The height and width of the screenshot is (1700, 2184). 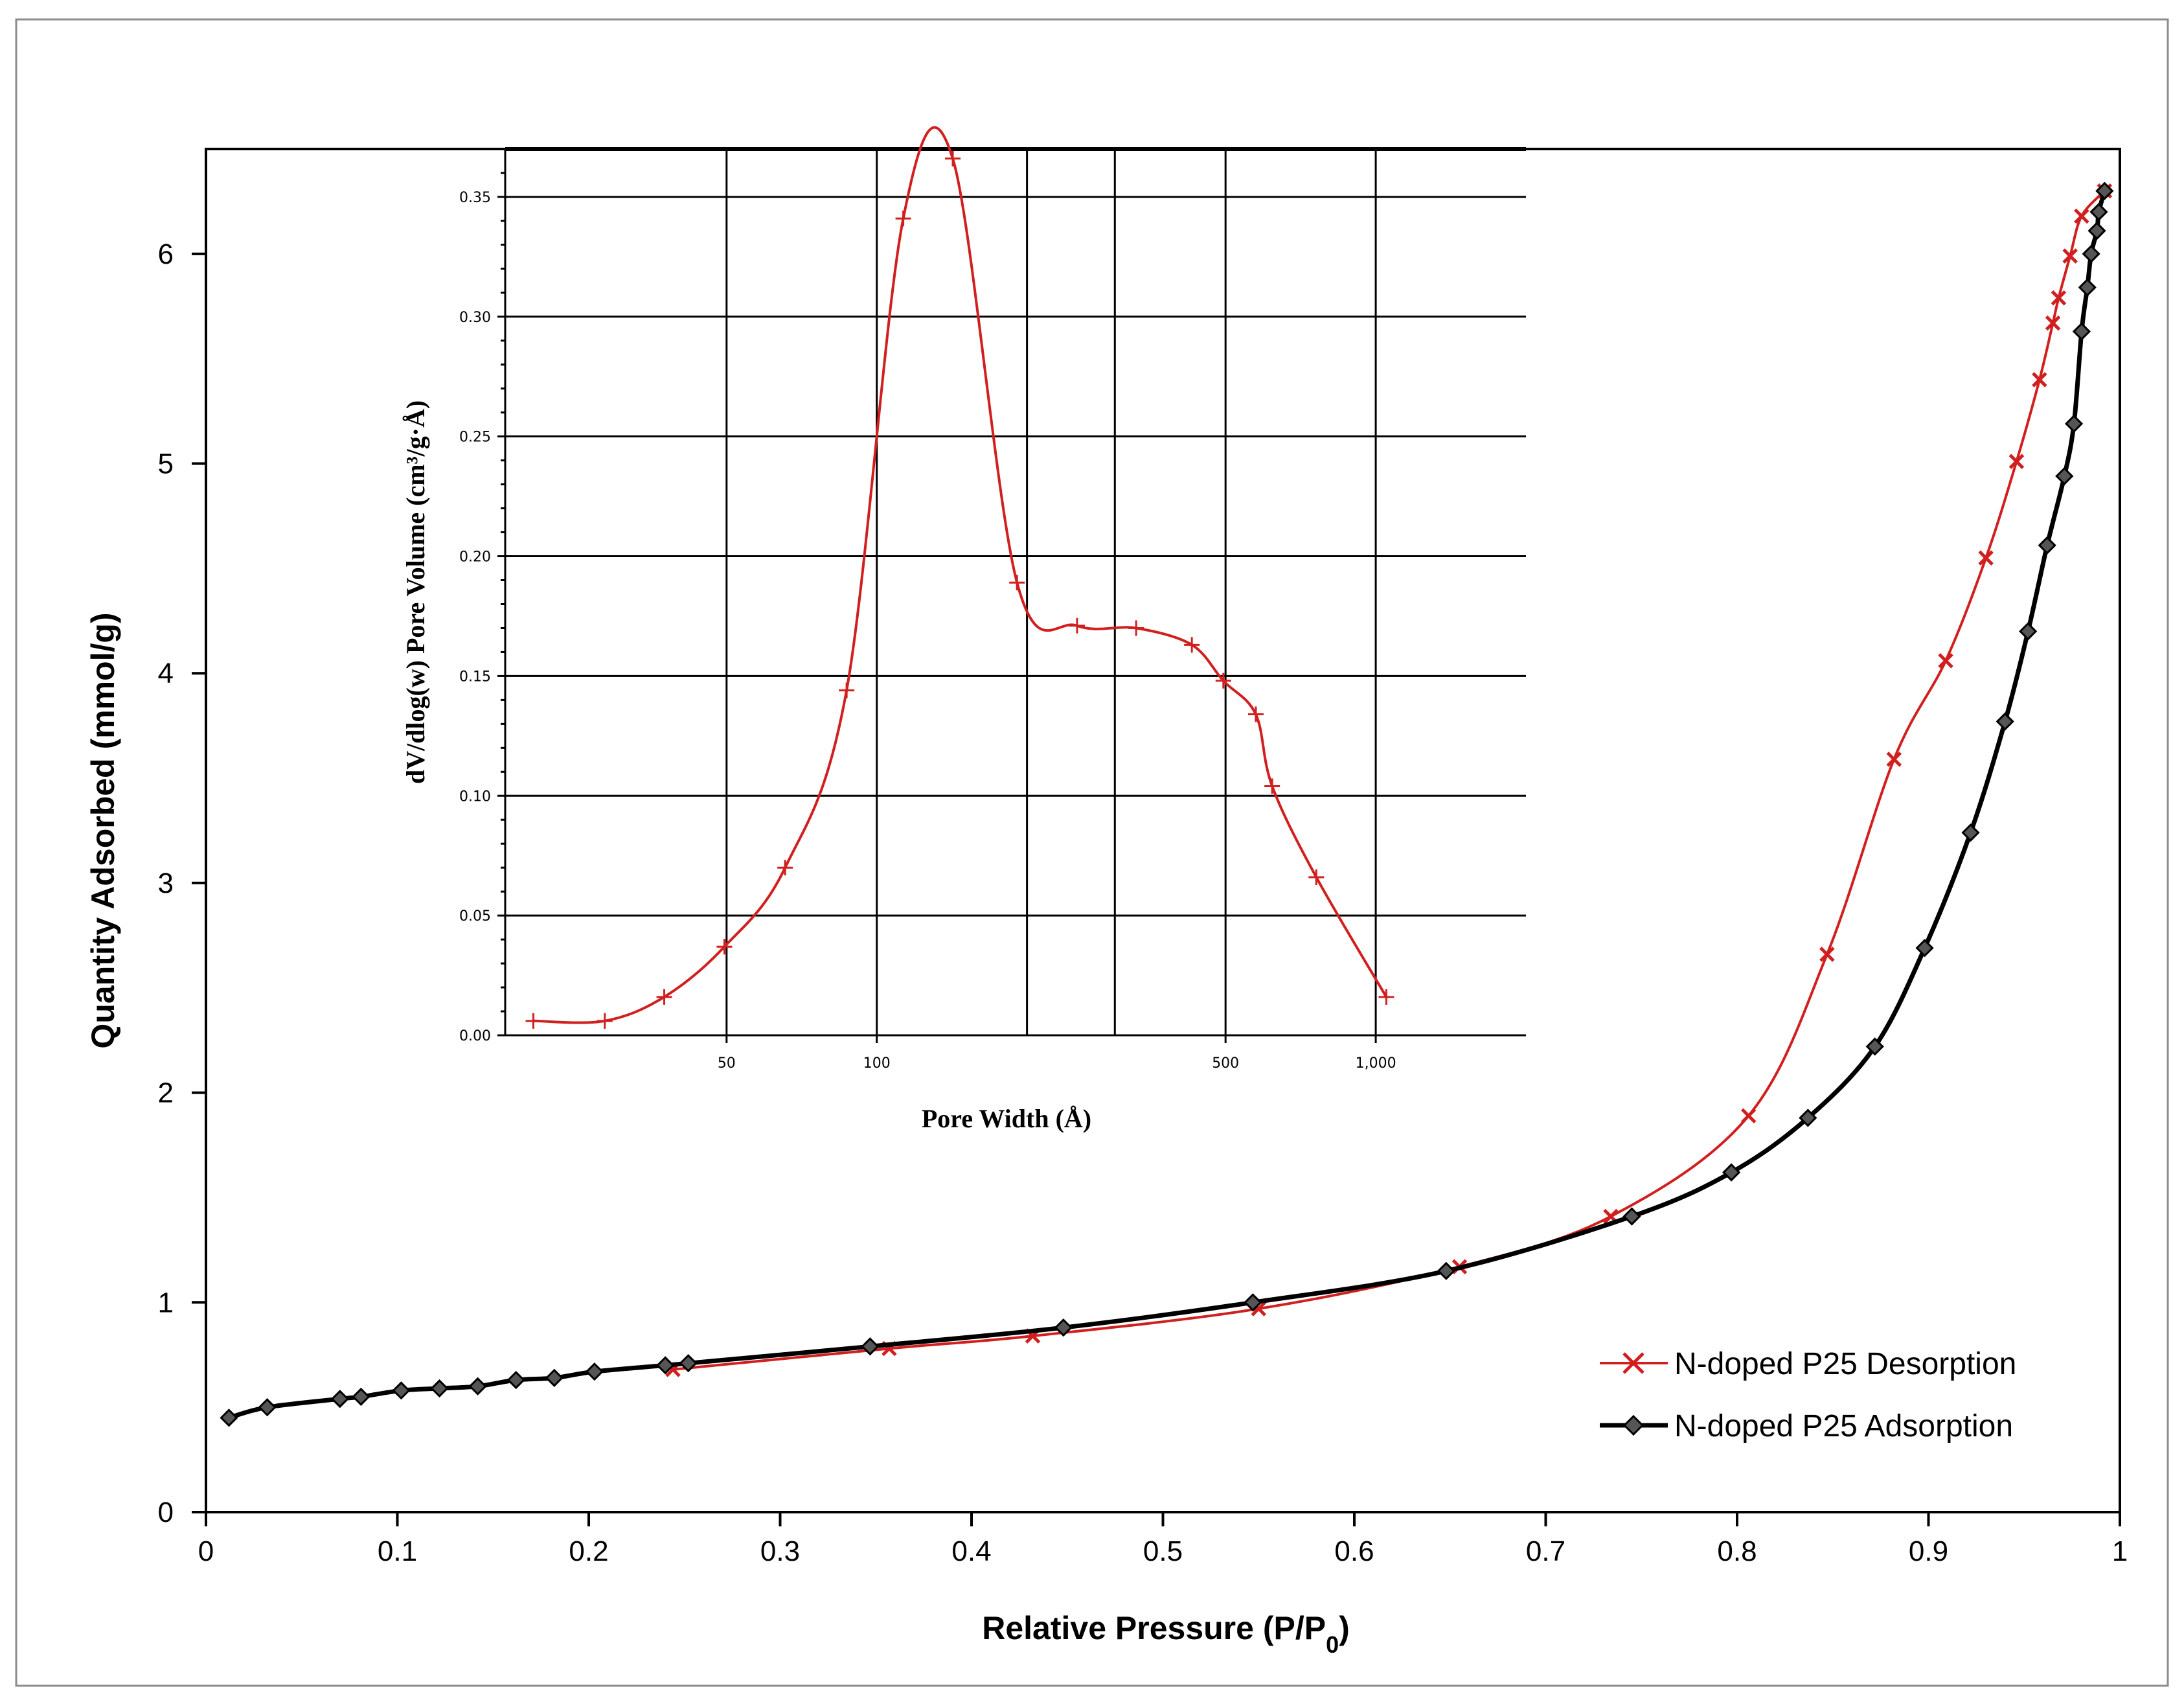 What do you see at coordinates (877, 1063) in the screenshot?
I see `inset-x-tick-label: 100` at bounding box center [877, 1063].